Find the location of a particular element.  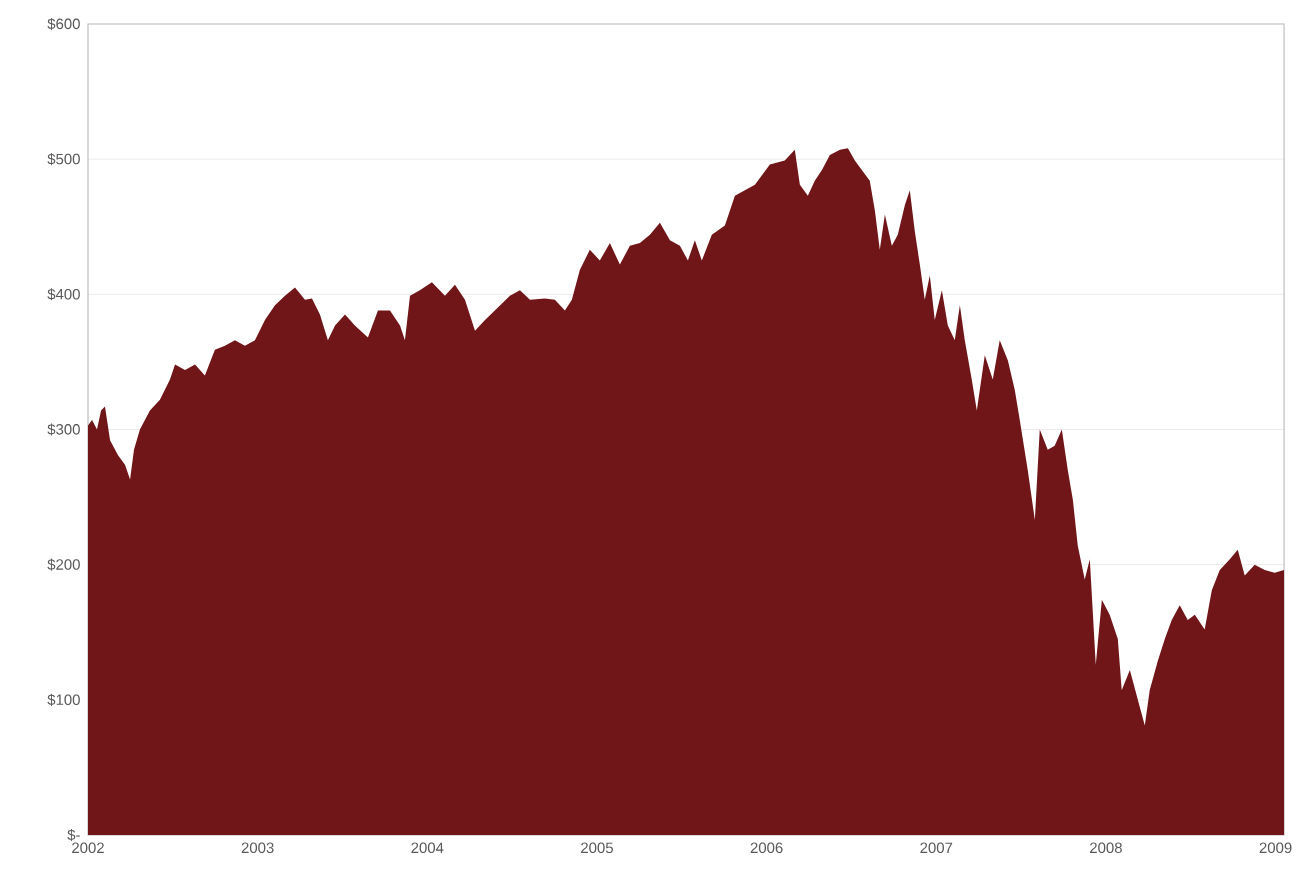

y-tick-label: $400 is located at coordinates (63, 294).